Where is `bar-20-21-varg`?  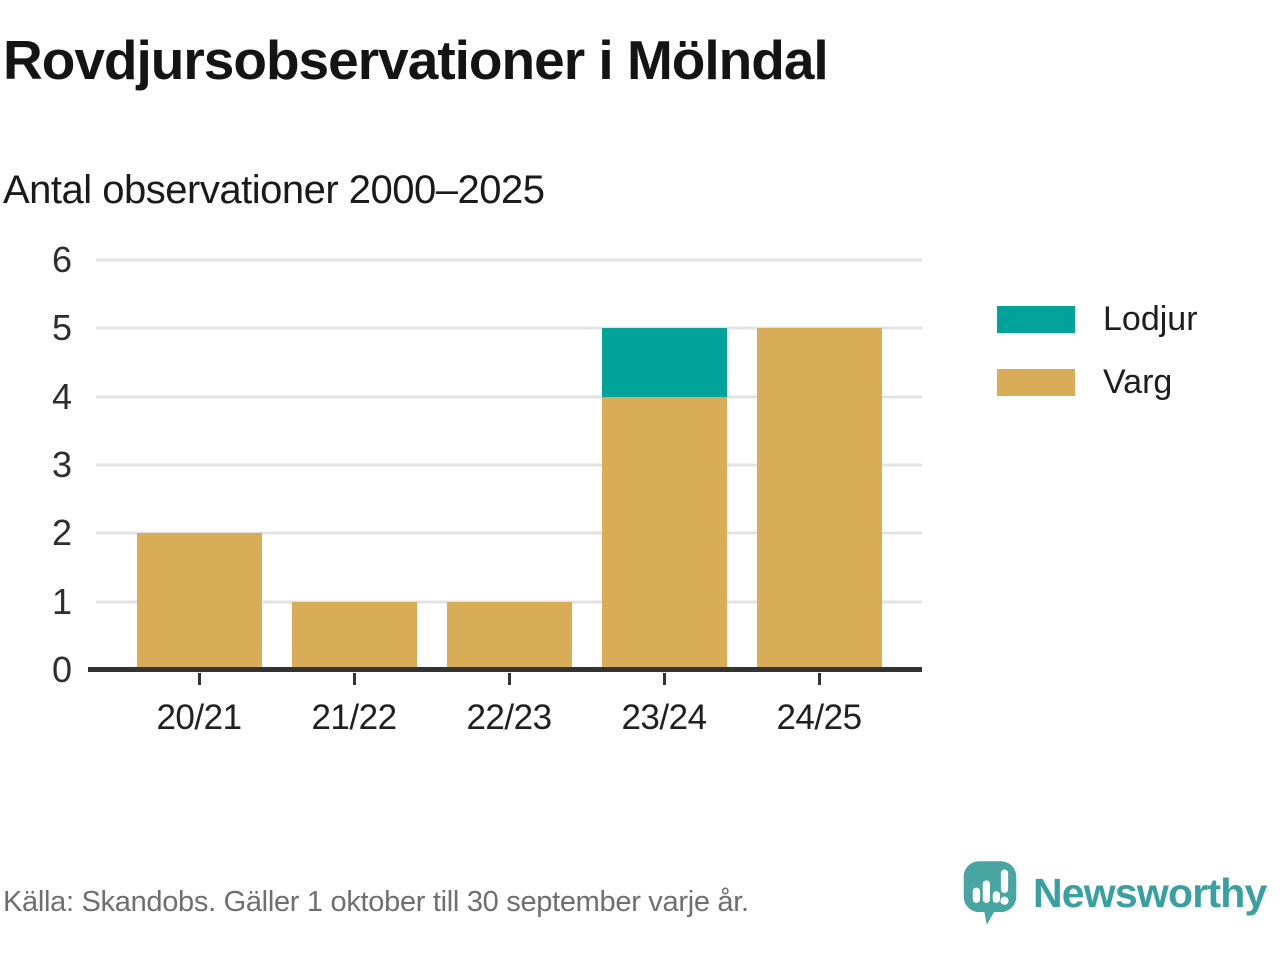 bar-20-21-varg is located at coordinates (199, 601).